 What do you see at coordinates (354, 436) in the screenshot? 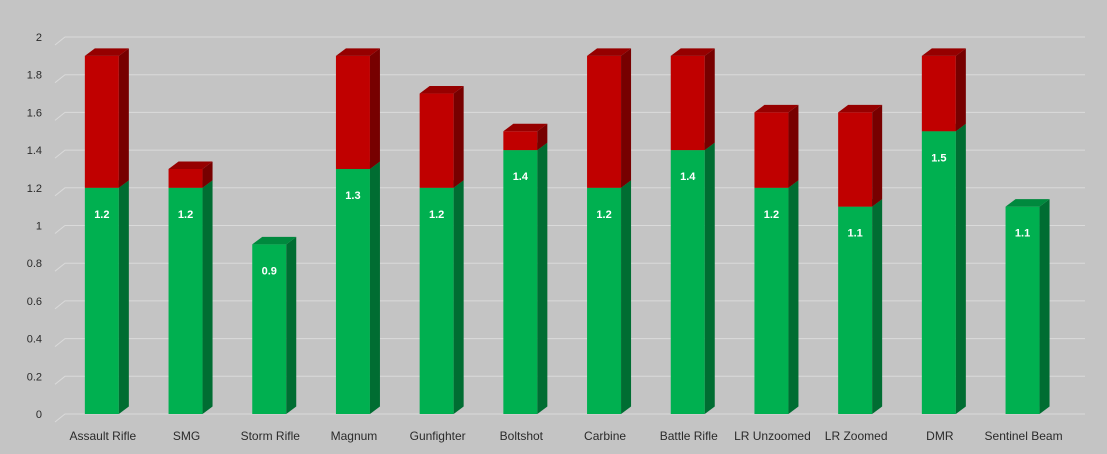
I see `x-category-label: Magnum` at bounding box center [354, 436].